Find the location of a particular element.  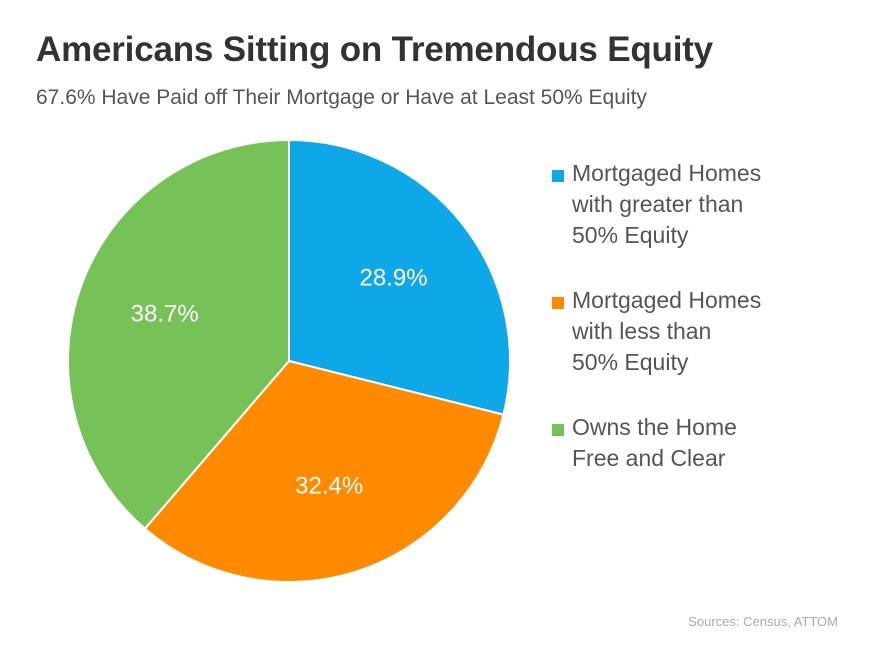

pie-label-less-than-50-equity: 32.4% is located at coordinates (329, 486).